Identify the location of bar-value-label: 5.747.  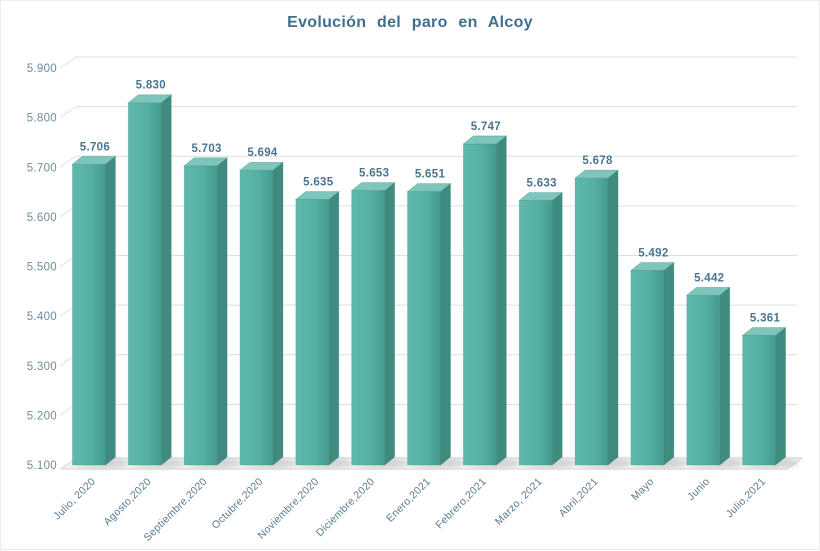
(486, 127).